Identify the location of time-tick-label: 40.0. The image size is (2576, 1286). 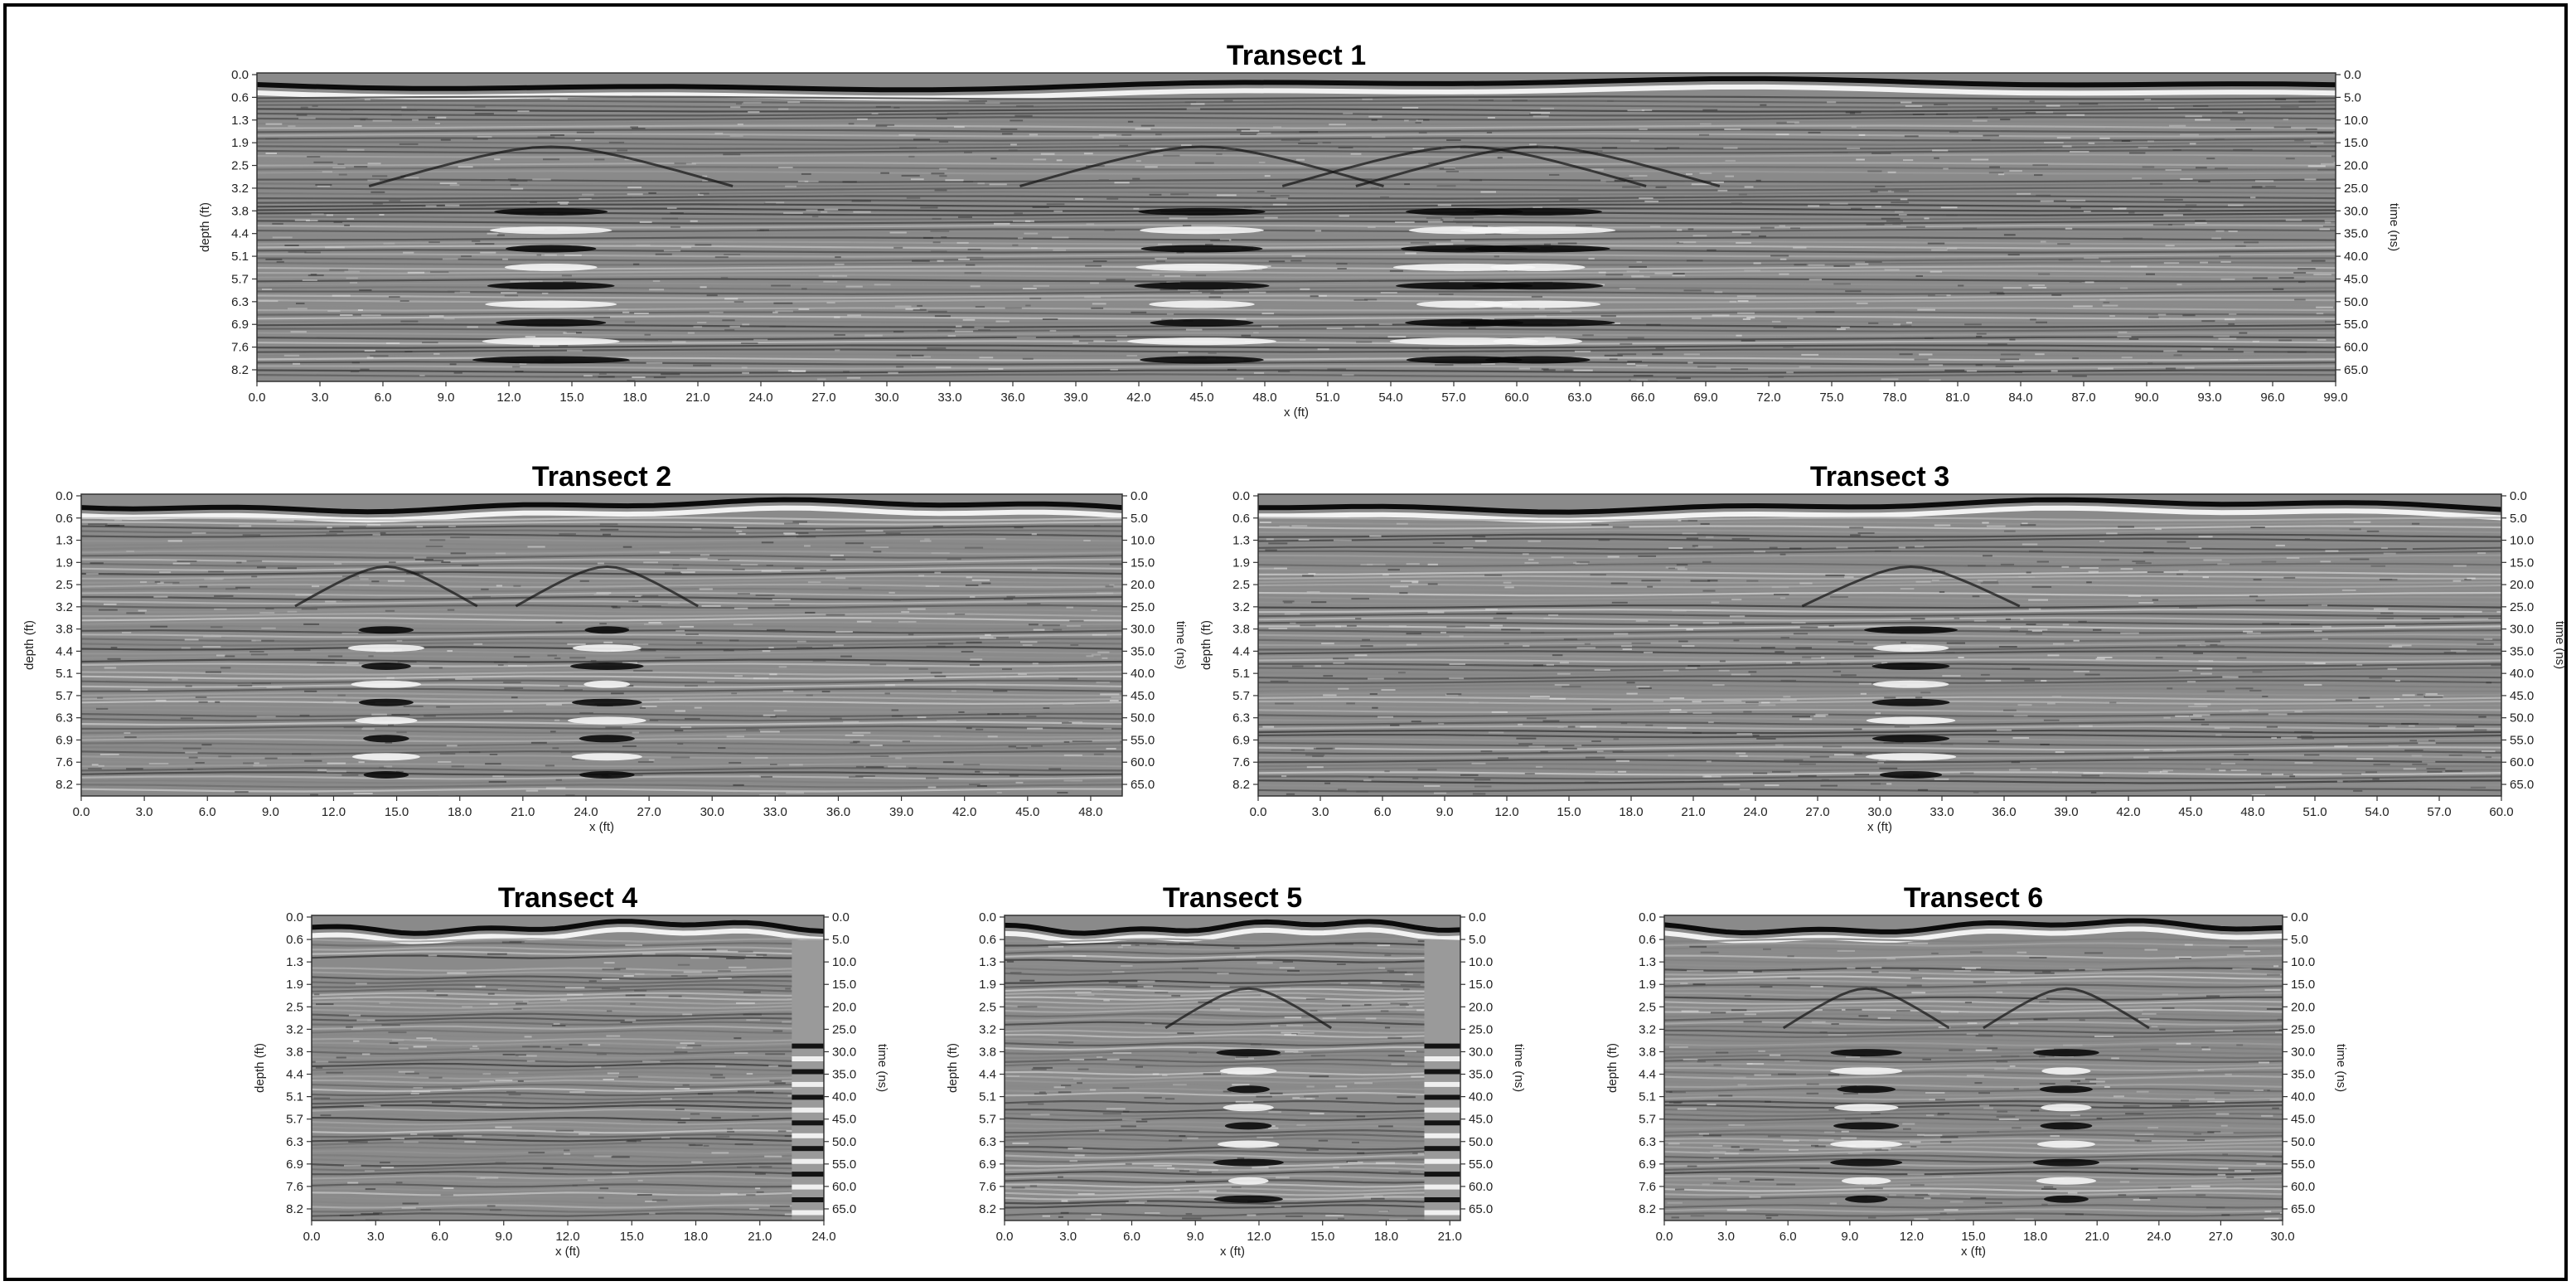
(1143, 674).